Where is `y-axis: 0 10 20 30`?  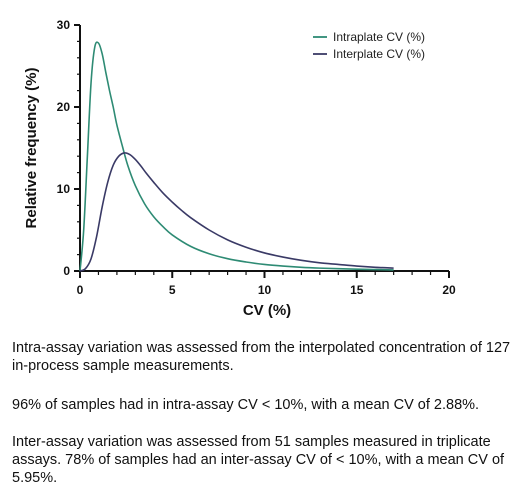 y-axis: 0 10 20 30 is located at coordinates (69, 148).